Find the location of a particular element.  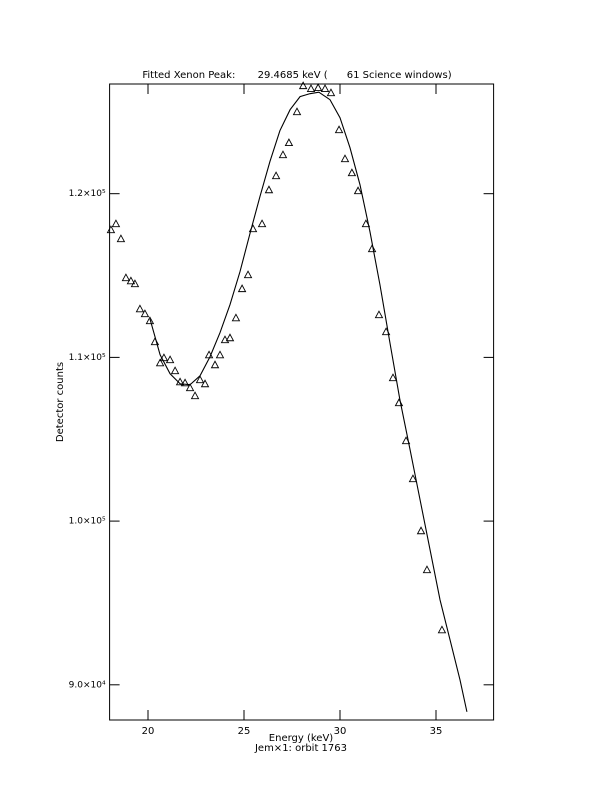

x-tick-label: 20 is located at coordinates (148, 731).